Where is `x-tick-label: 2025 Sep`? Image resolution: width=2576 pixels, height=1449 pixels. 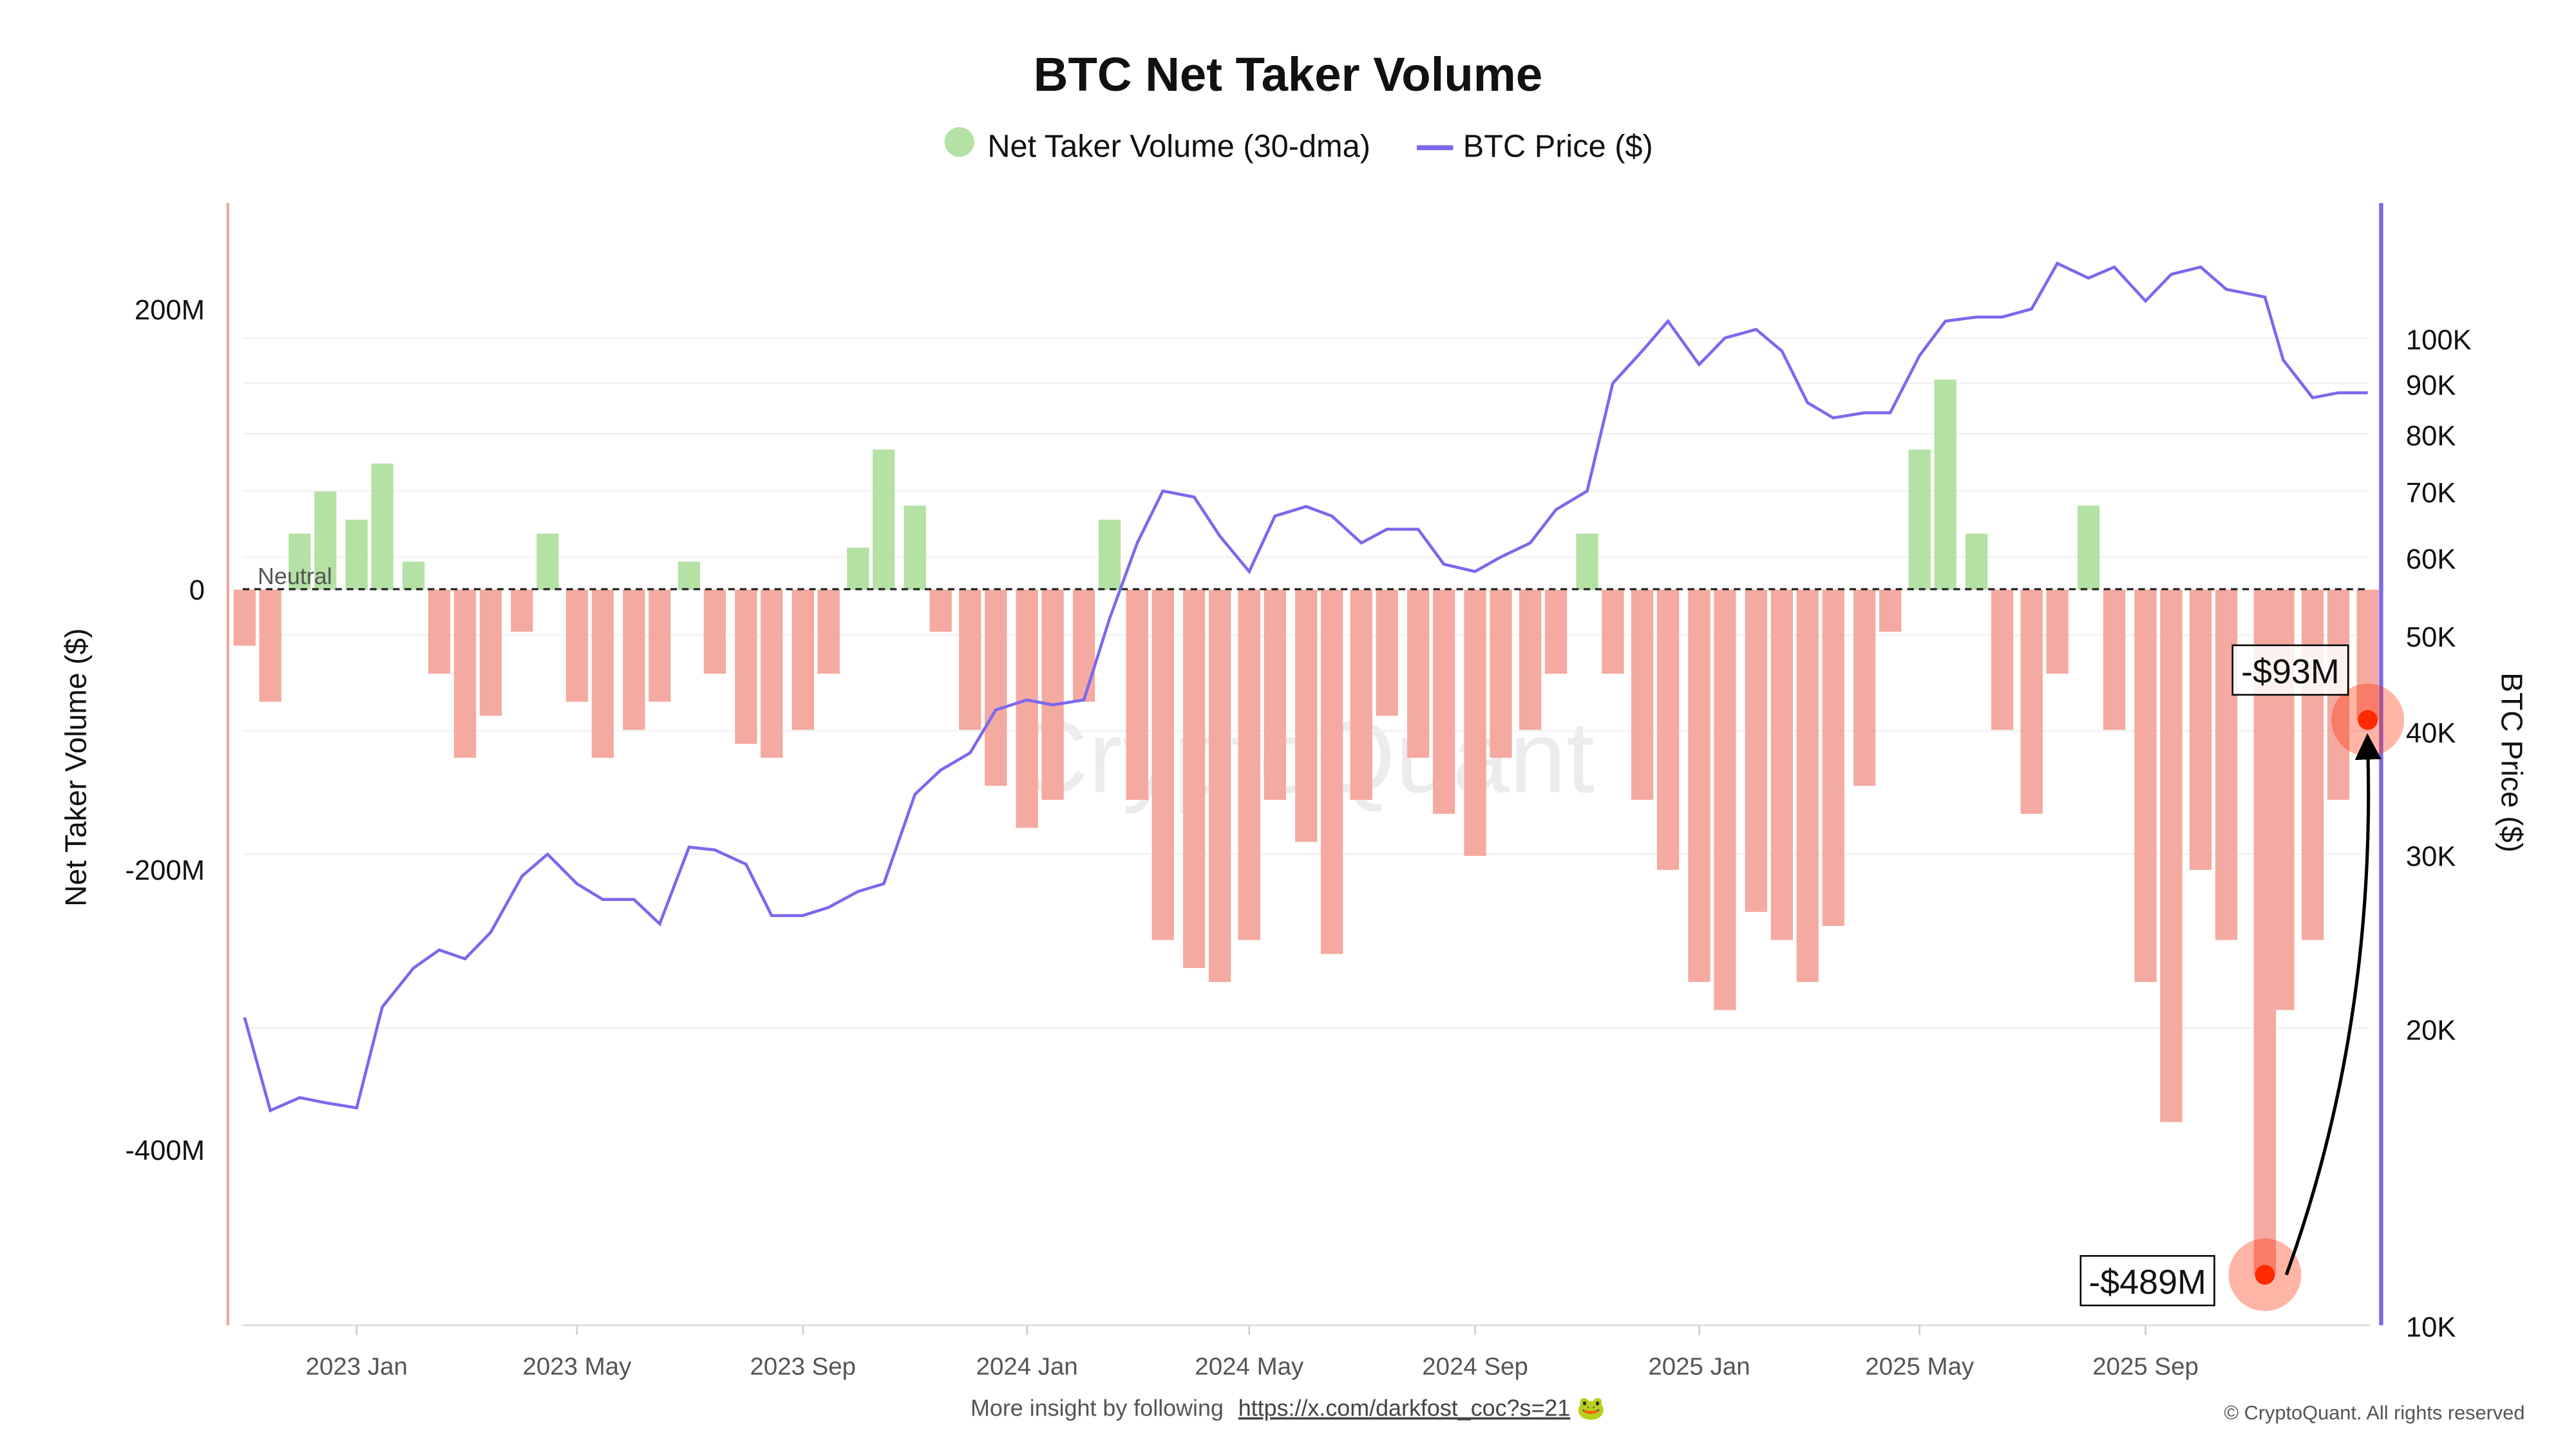 x-tick-label: 2025 Sep is located at coordinates (2145, 1367).